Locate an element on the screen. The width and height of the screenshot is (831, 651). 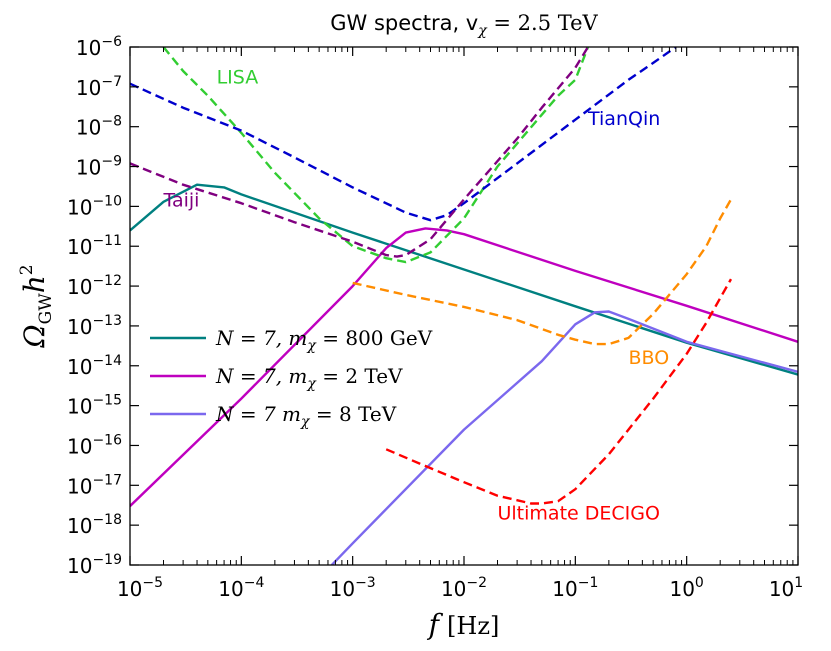
annotation-bbo: BBO is located at coordinates (649, 358).